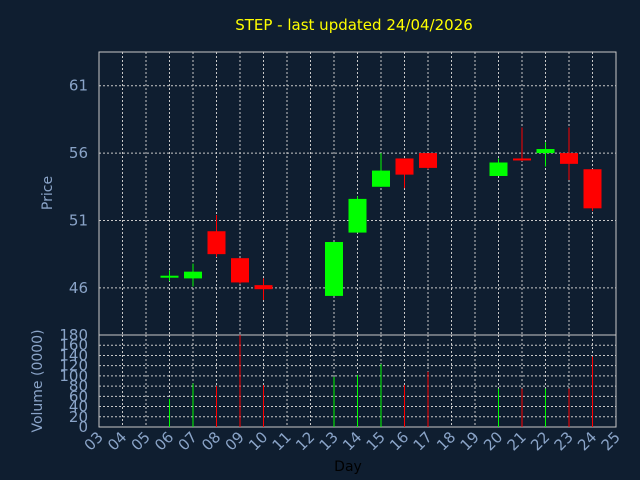 The image size is (640, 480). Describe the element at coordinates (611, 441) in the screenshot. I see `day-tick-label: 25` at that location.